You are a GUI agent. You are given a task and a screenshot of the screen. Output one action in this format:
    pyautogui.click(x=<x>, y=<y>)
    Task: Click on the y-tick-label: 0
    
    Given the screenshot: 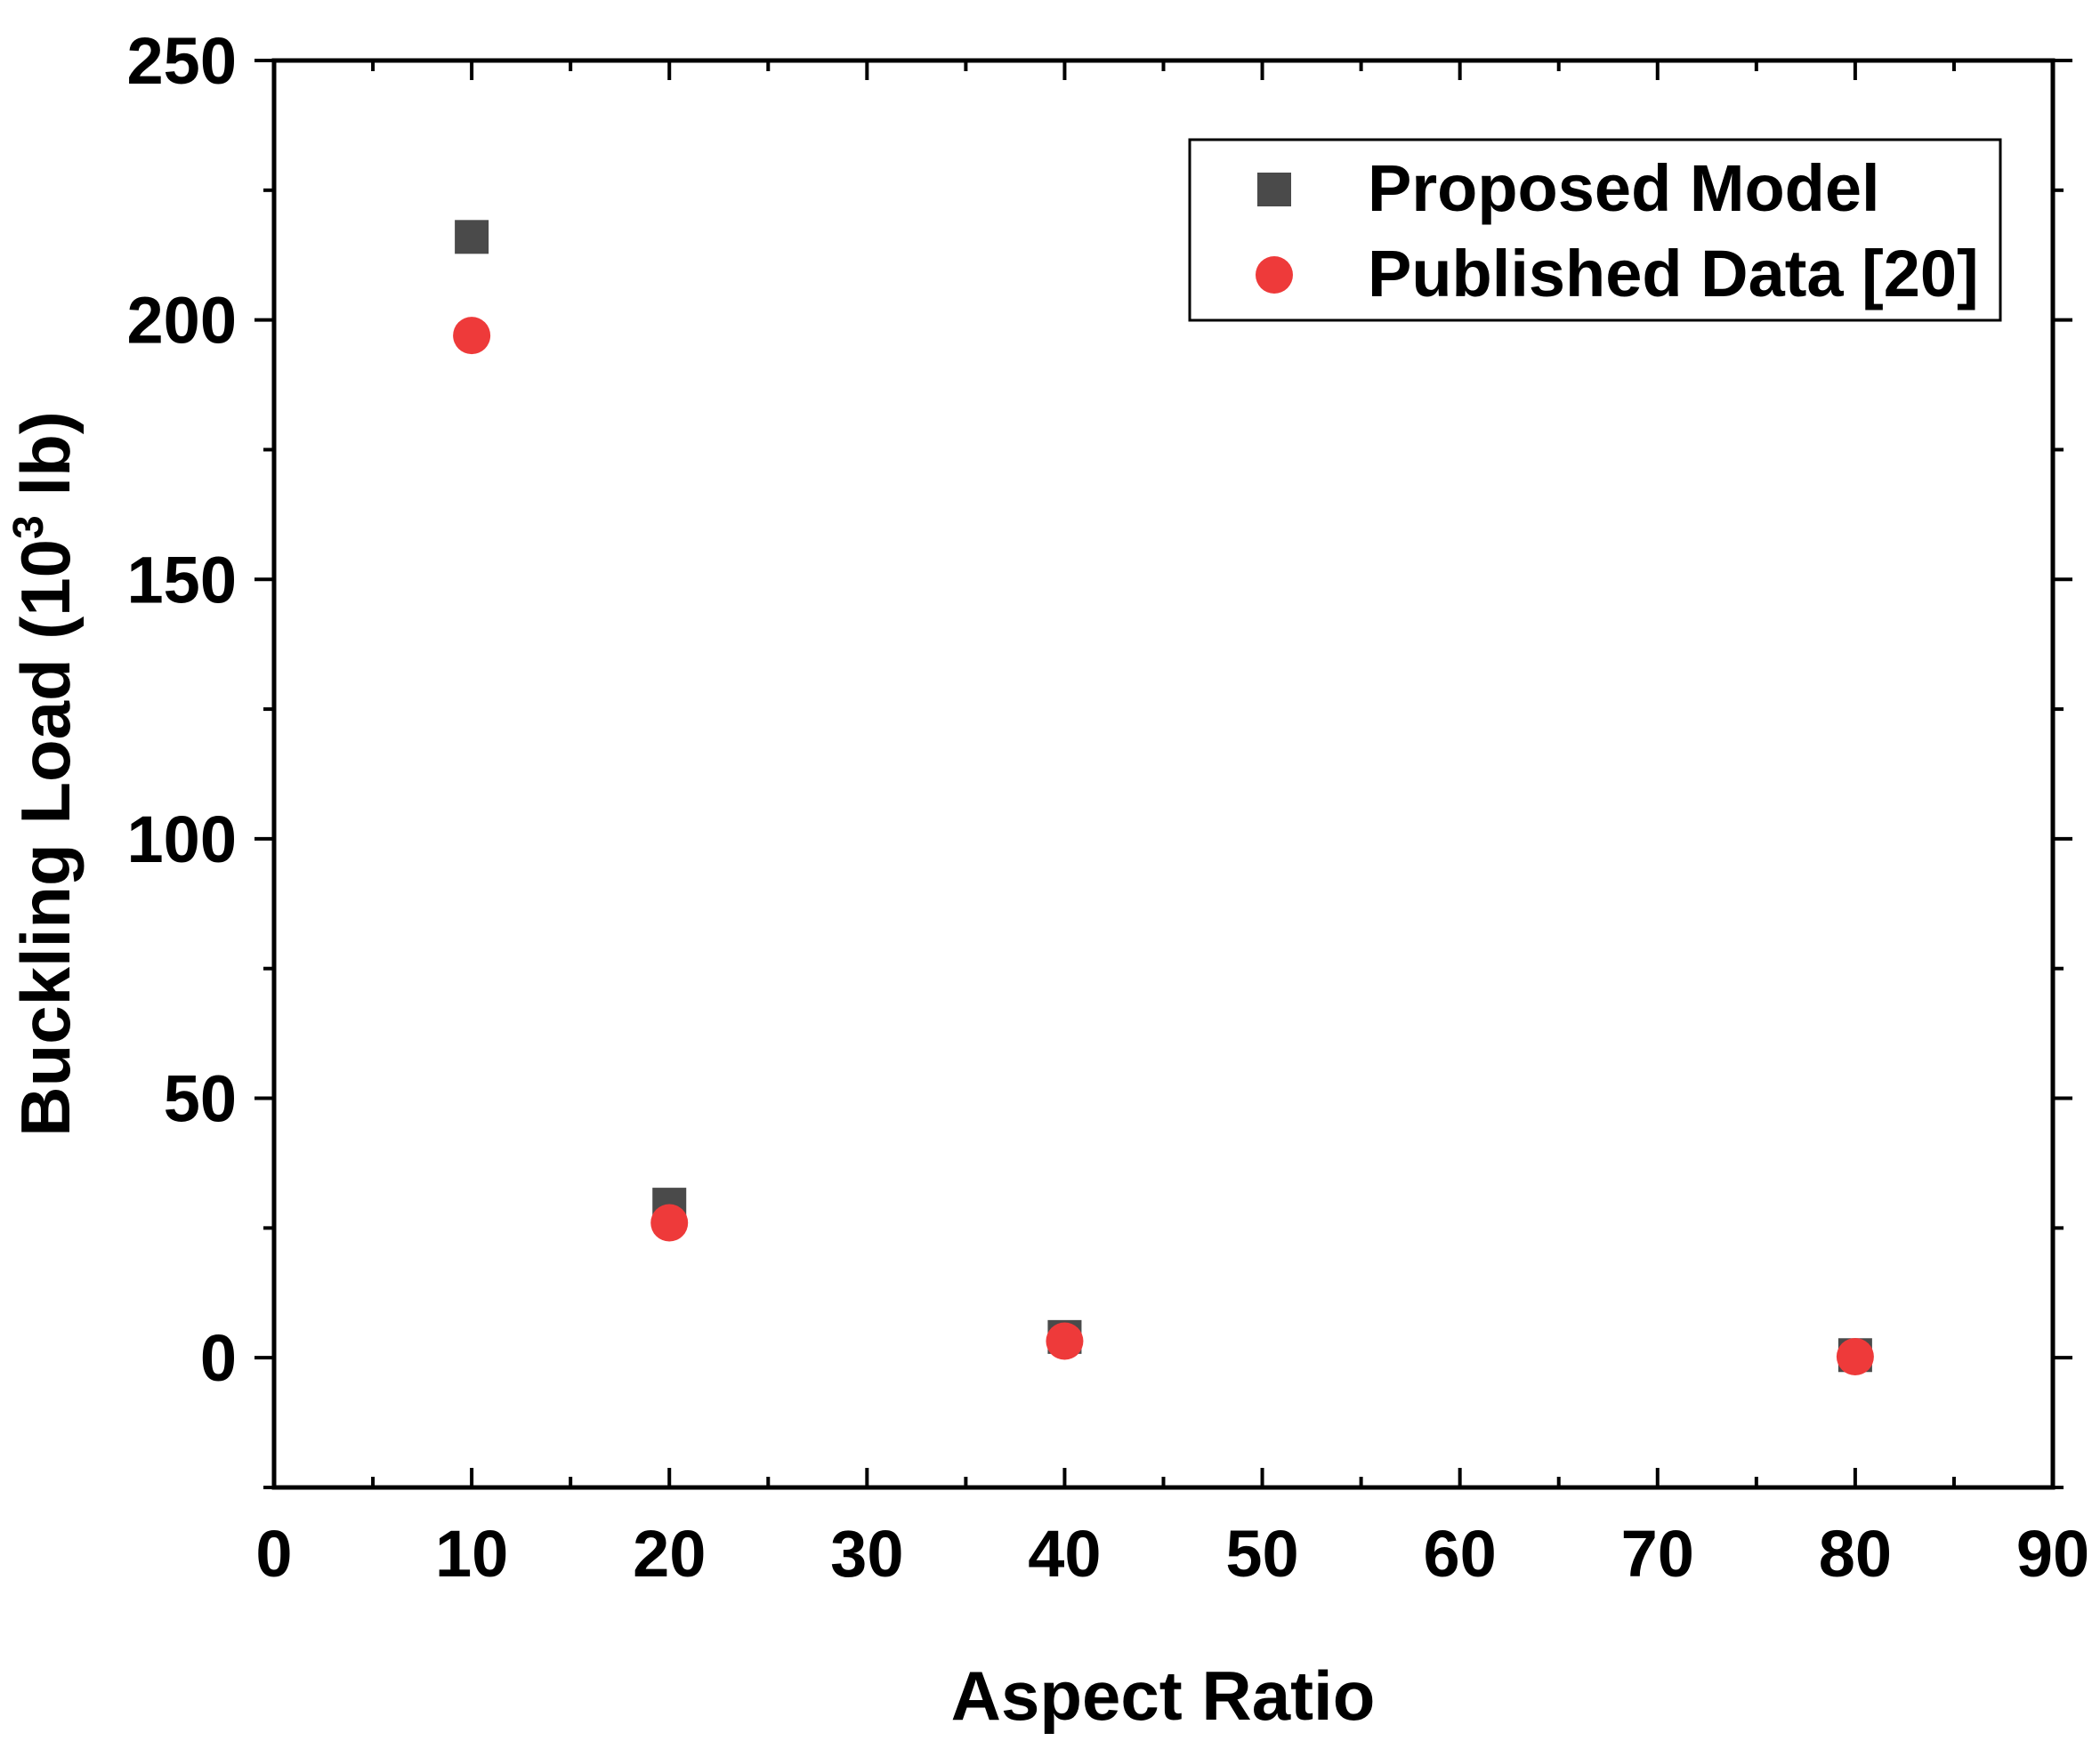 What is the action you would take?
    pyautogui.click(x=218, y=1358)
    